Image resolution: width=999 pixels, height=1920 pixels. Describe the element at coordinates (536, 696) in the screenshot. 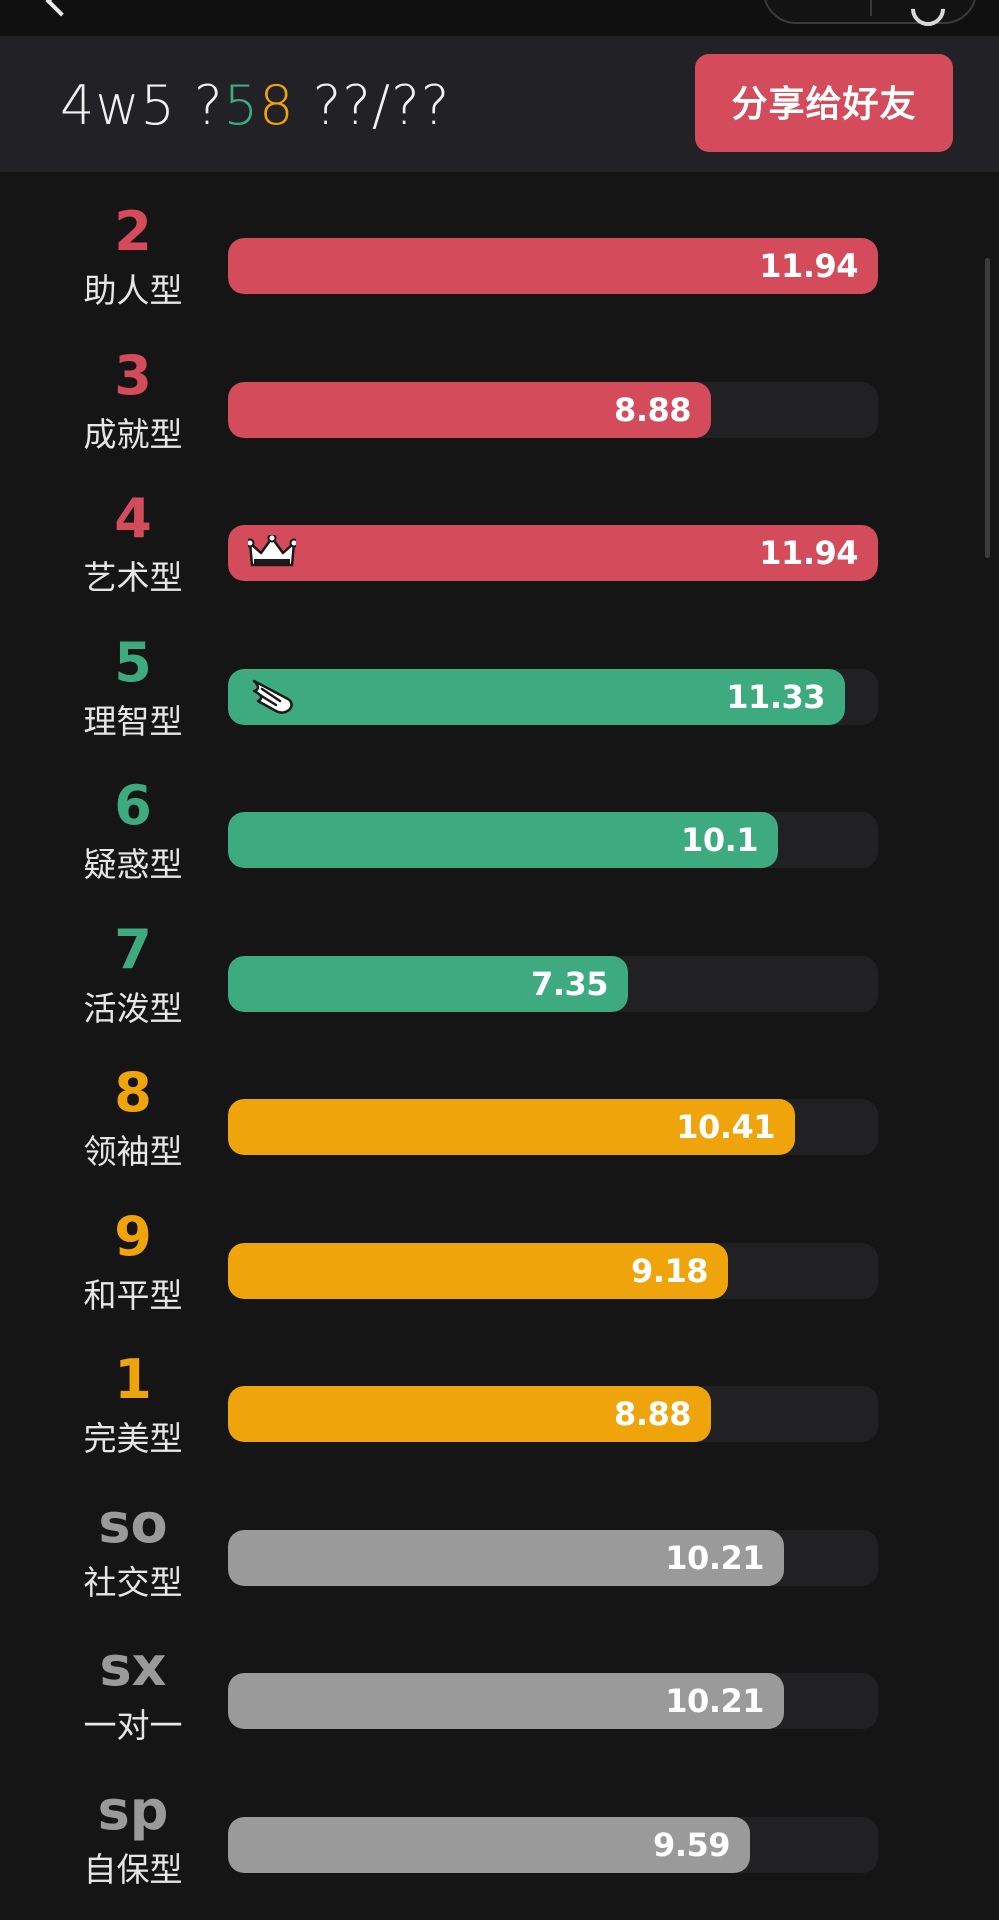

I see `score-bar-fill: 11.33` at that location.